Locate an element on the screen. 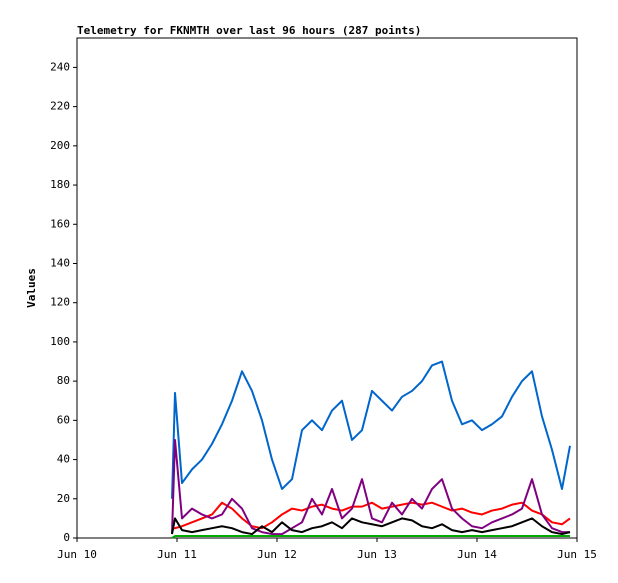  y-tick-label: 100 is located at coordinates (60, 341).